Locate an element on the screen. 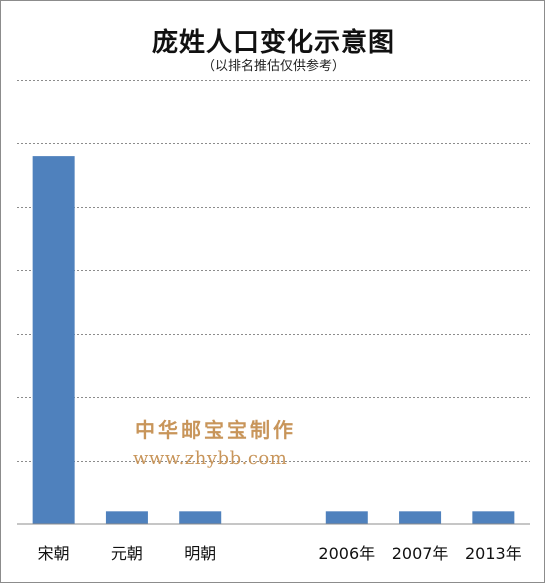 The height and width of the screenshot is (585, 547). x-tick-label: 宋朝 is located at coordinates (54, 553).